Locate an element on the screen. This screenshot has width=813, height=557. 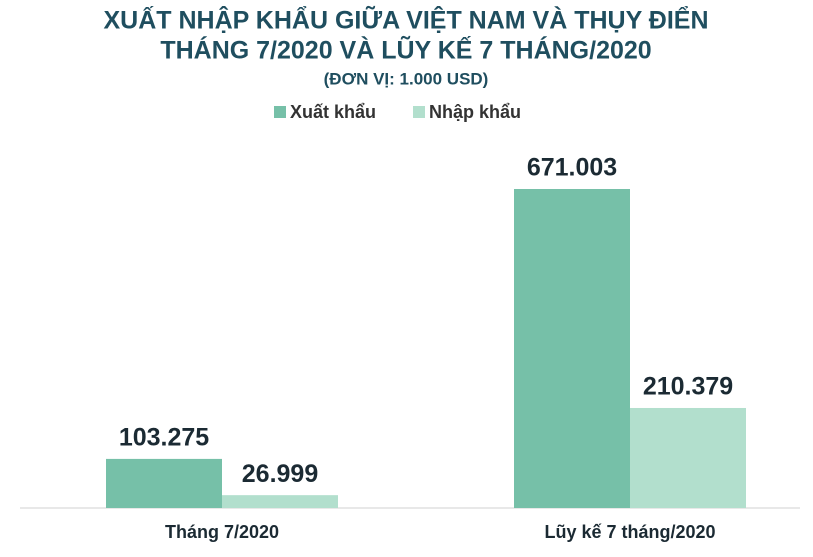
value-label: 671.003 is located at coordinates (572, 168).